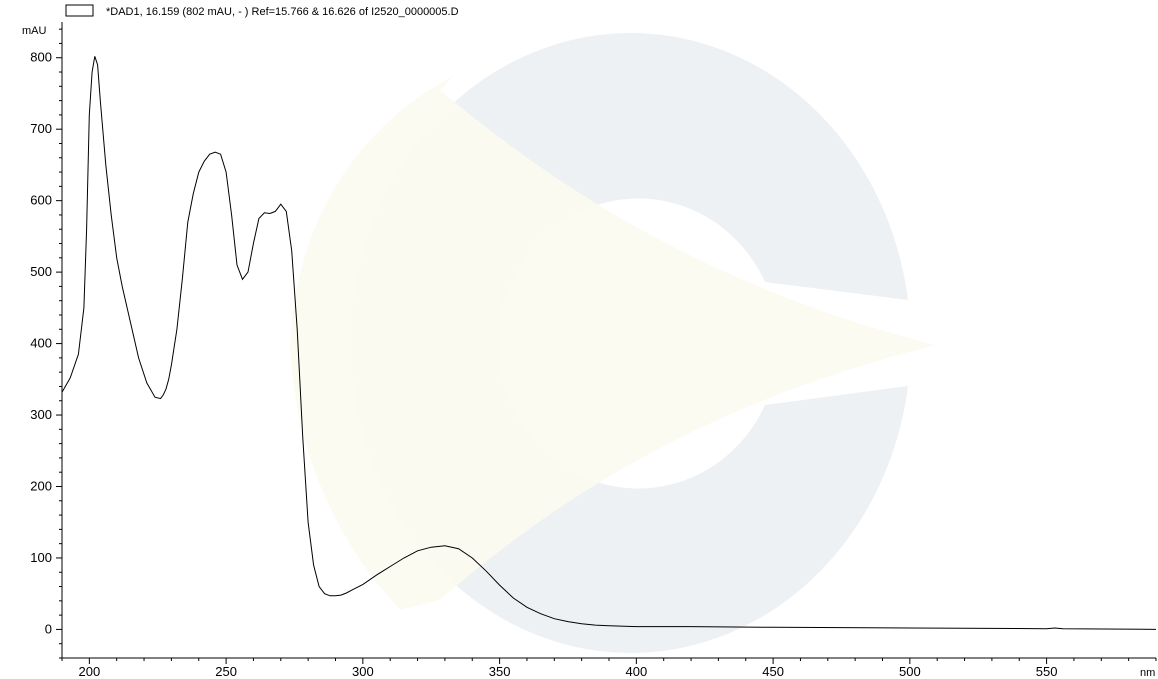  What do you see at coordinates (41, 557) in the screenshot?
I see `y-tick-label: 100` at bounding box center [41, 557].